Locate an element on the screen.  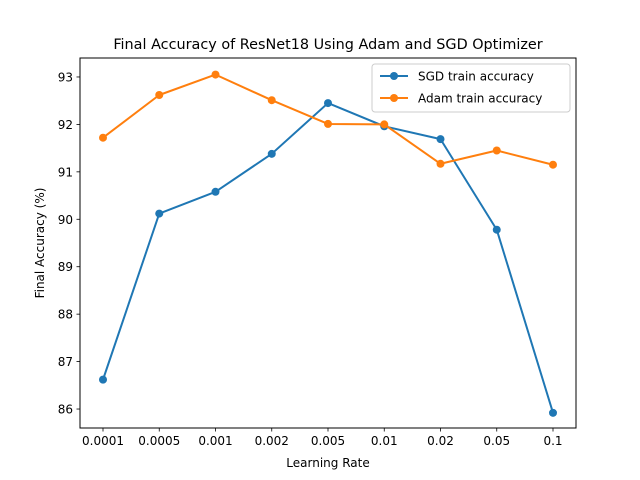
legend-label: SGD train accuracy is located at coordinates (476, 77).